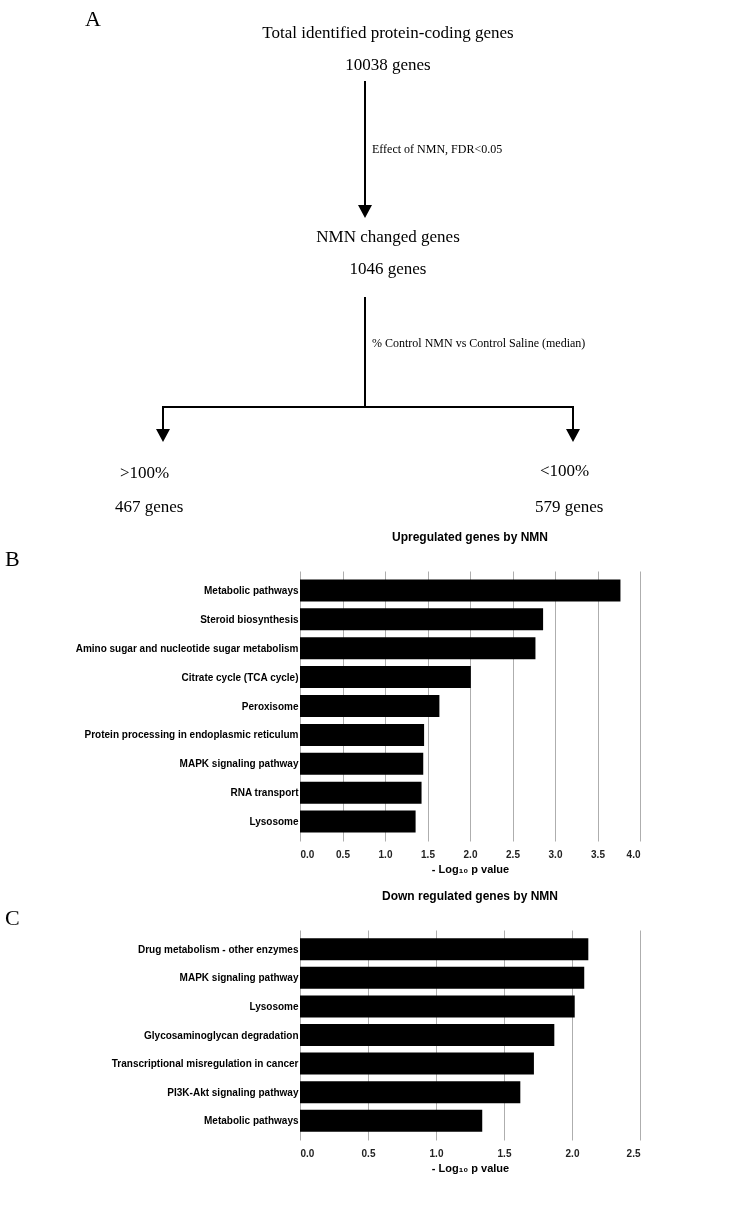 This screenshot has width=733, height=1225. What do you see at coordinates (437, 149) in the screenshot?
I see `text: Effect of NMN, FDR<0.05` at bounding box center [437, 149].